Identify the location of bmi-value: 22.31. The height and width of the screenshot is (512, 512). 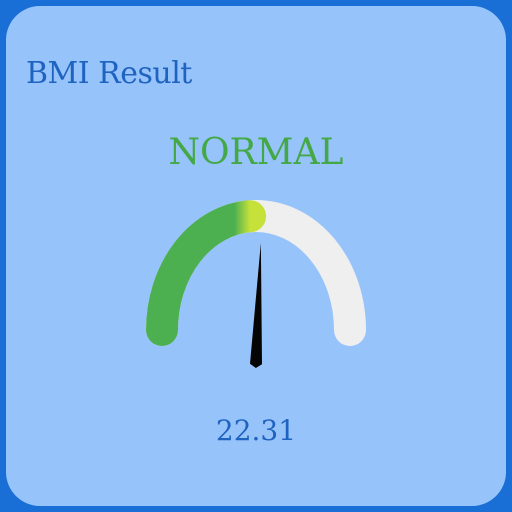
(256, 430).